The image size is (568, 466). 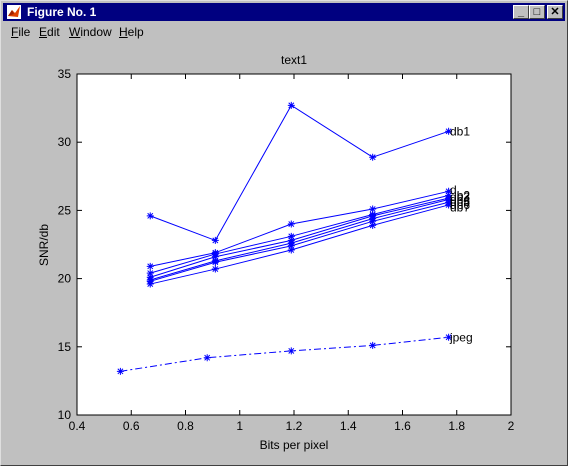 What do you see at coordinates (402, 426) in the screenshot?
I see `x-tick-label: 1.6` at bounding box center [402, 426].